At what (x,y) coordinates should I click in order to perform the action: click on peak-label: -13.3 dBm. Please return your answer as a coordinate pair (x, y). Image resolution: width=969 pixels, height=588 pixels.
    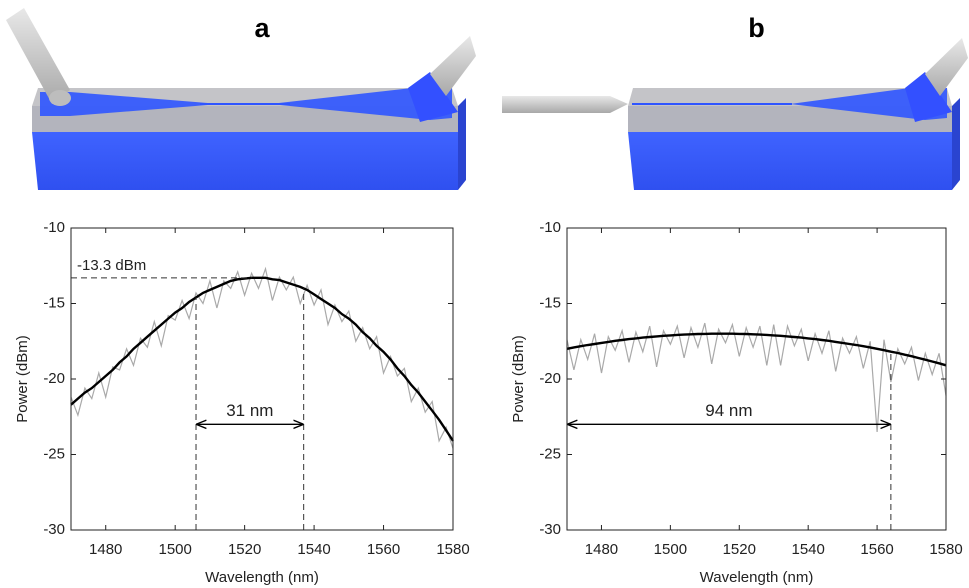
    Looking at the image, I should click on (111, 265).